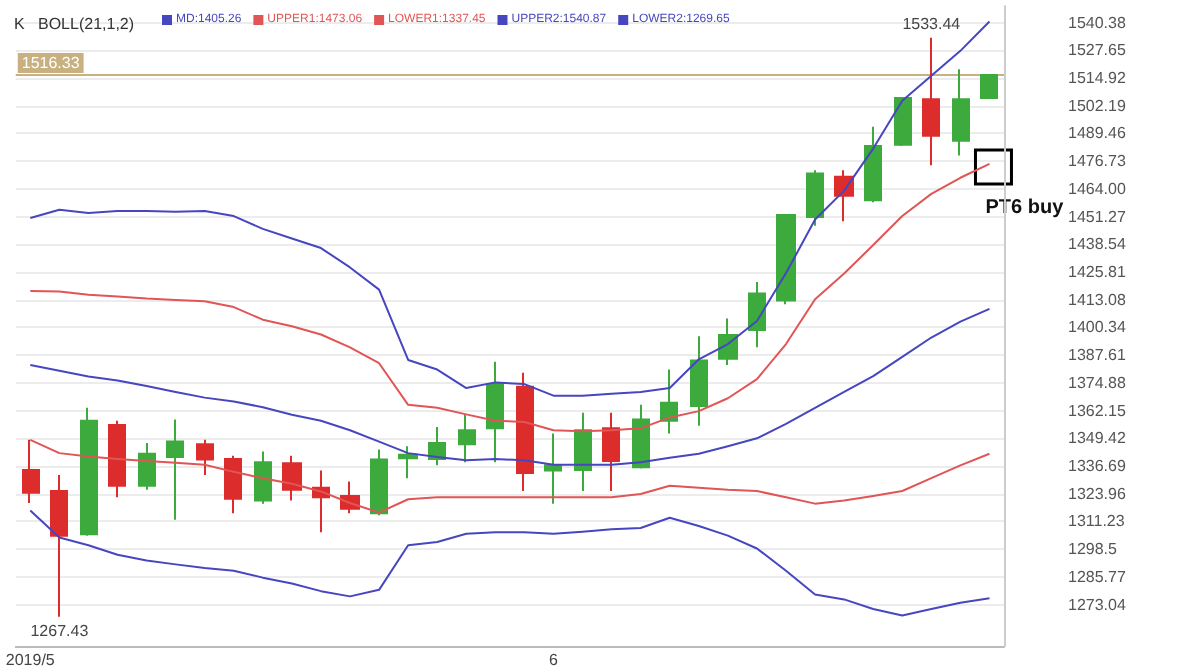 This screenshot has height=670, width=1204. Describe the element at coordinates (1097, 465) in the screenshot. I see `y-tick-label: 1336.69` at that location.